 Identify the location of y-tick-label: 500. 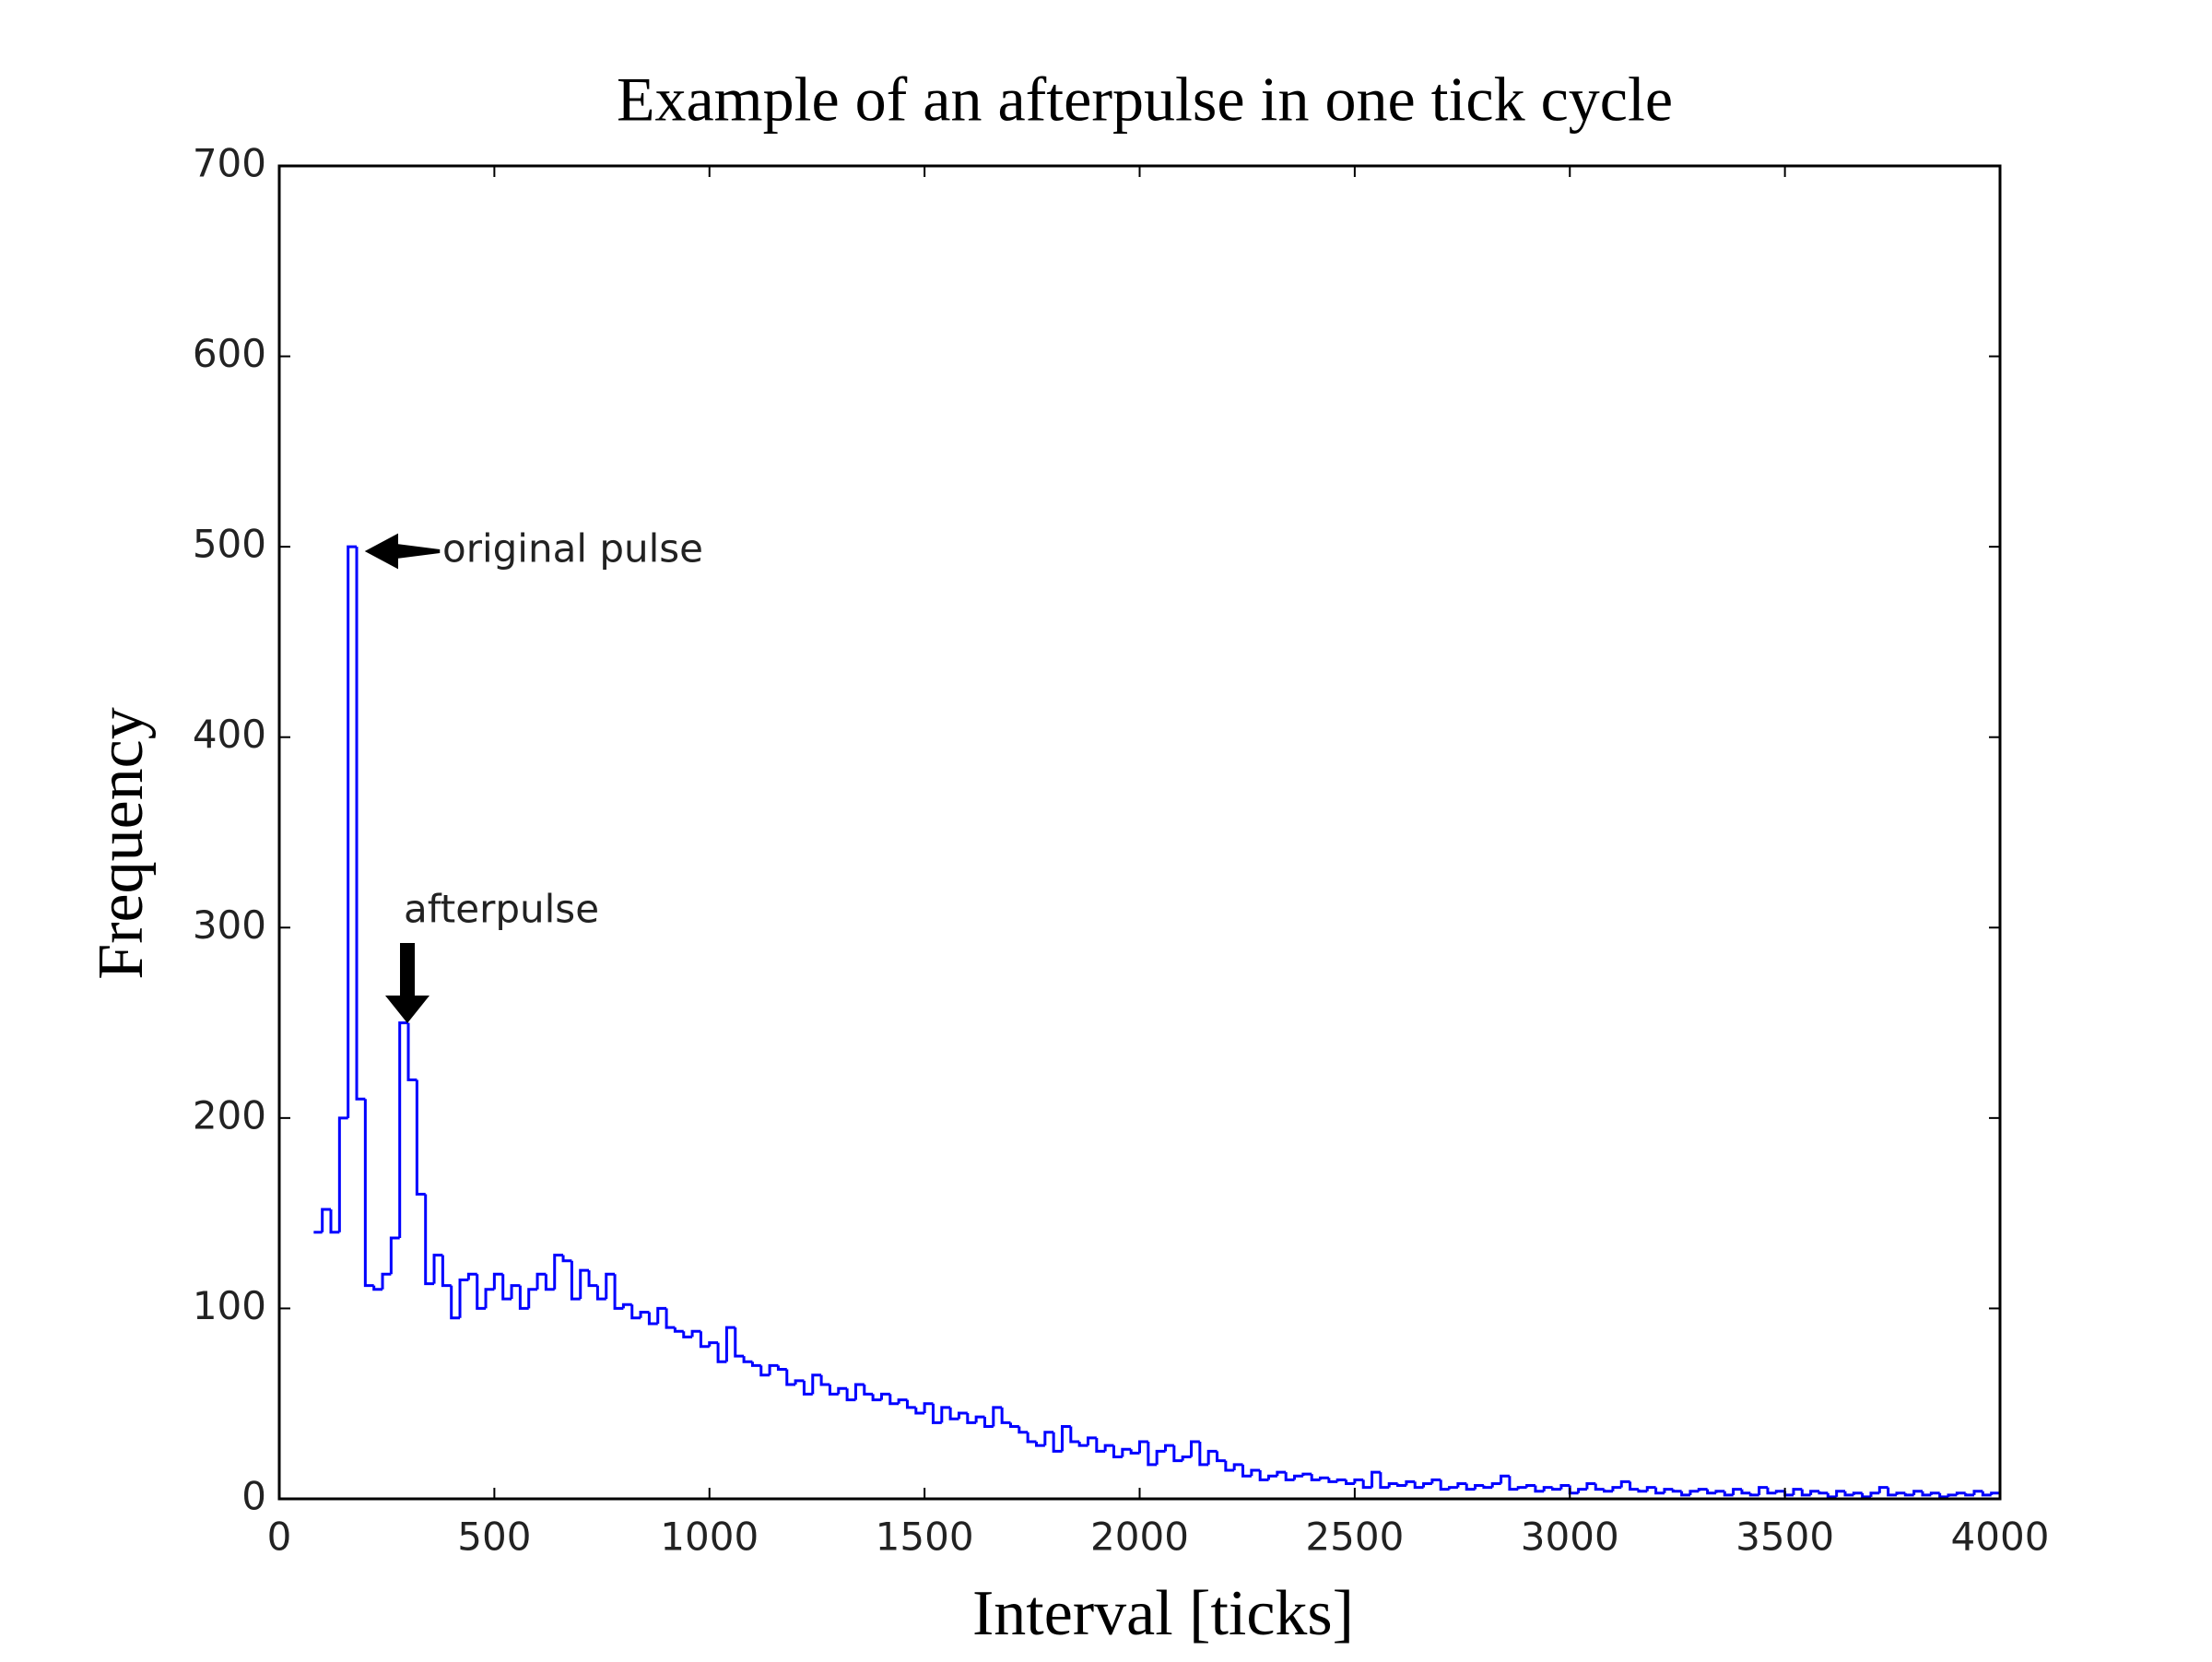
(229, 544).